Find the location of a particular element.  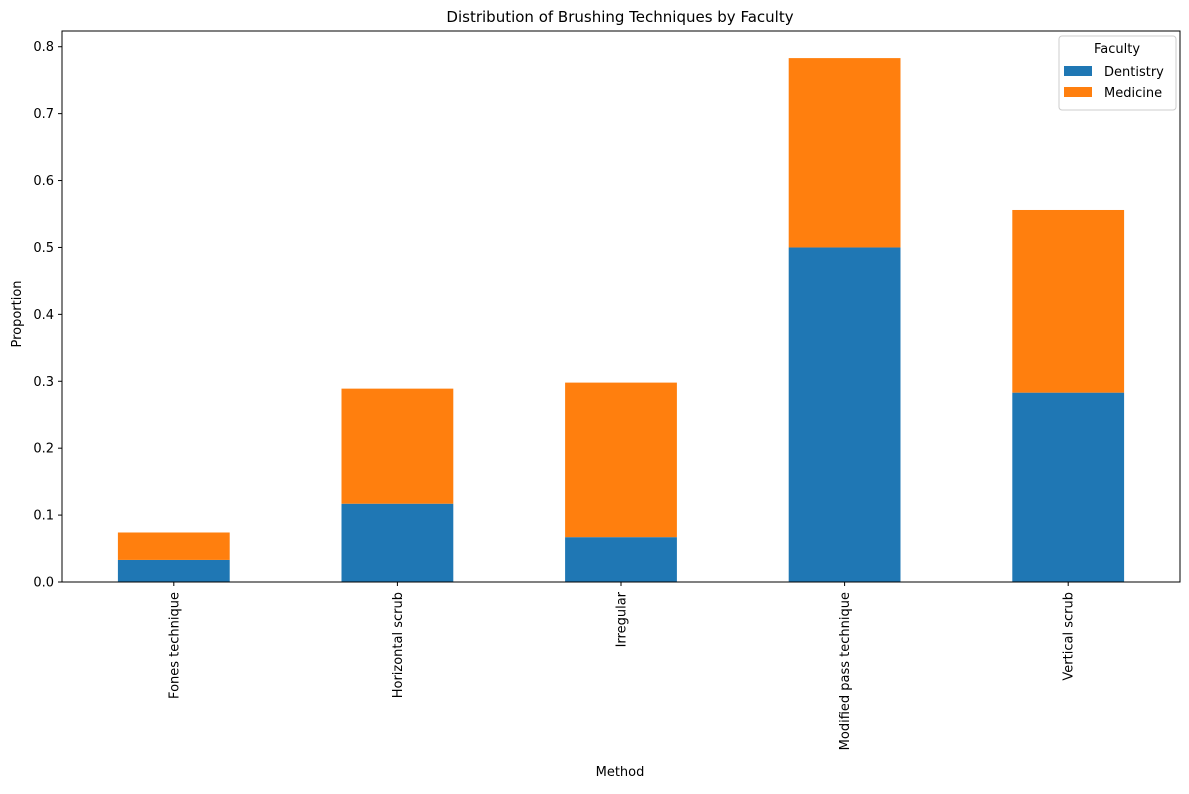

legend-swatch-dentistry is located at coordinates (1078, 71).